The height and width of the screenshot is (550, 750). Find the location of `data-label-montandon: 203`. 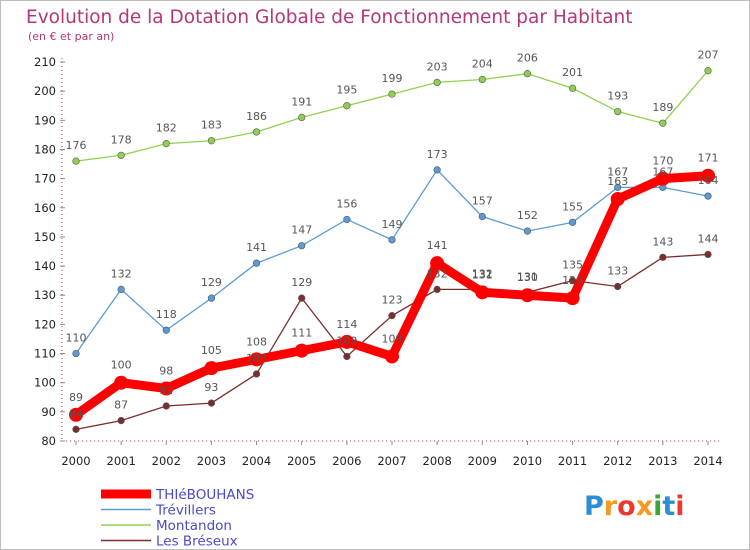

data-label-montandon: 203 is located at coordinates (437, 66).